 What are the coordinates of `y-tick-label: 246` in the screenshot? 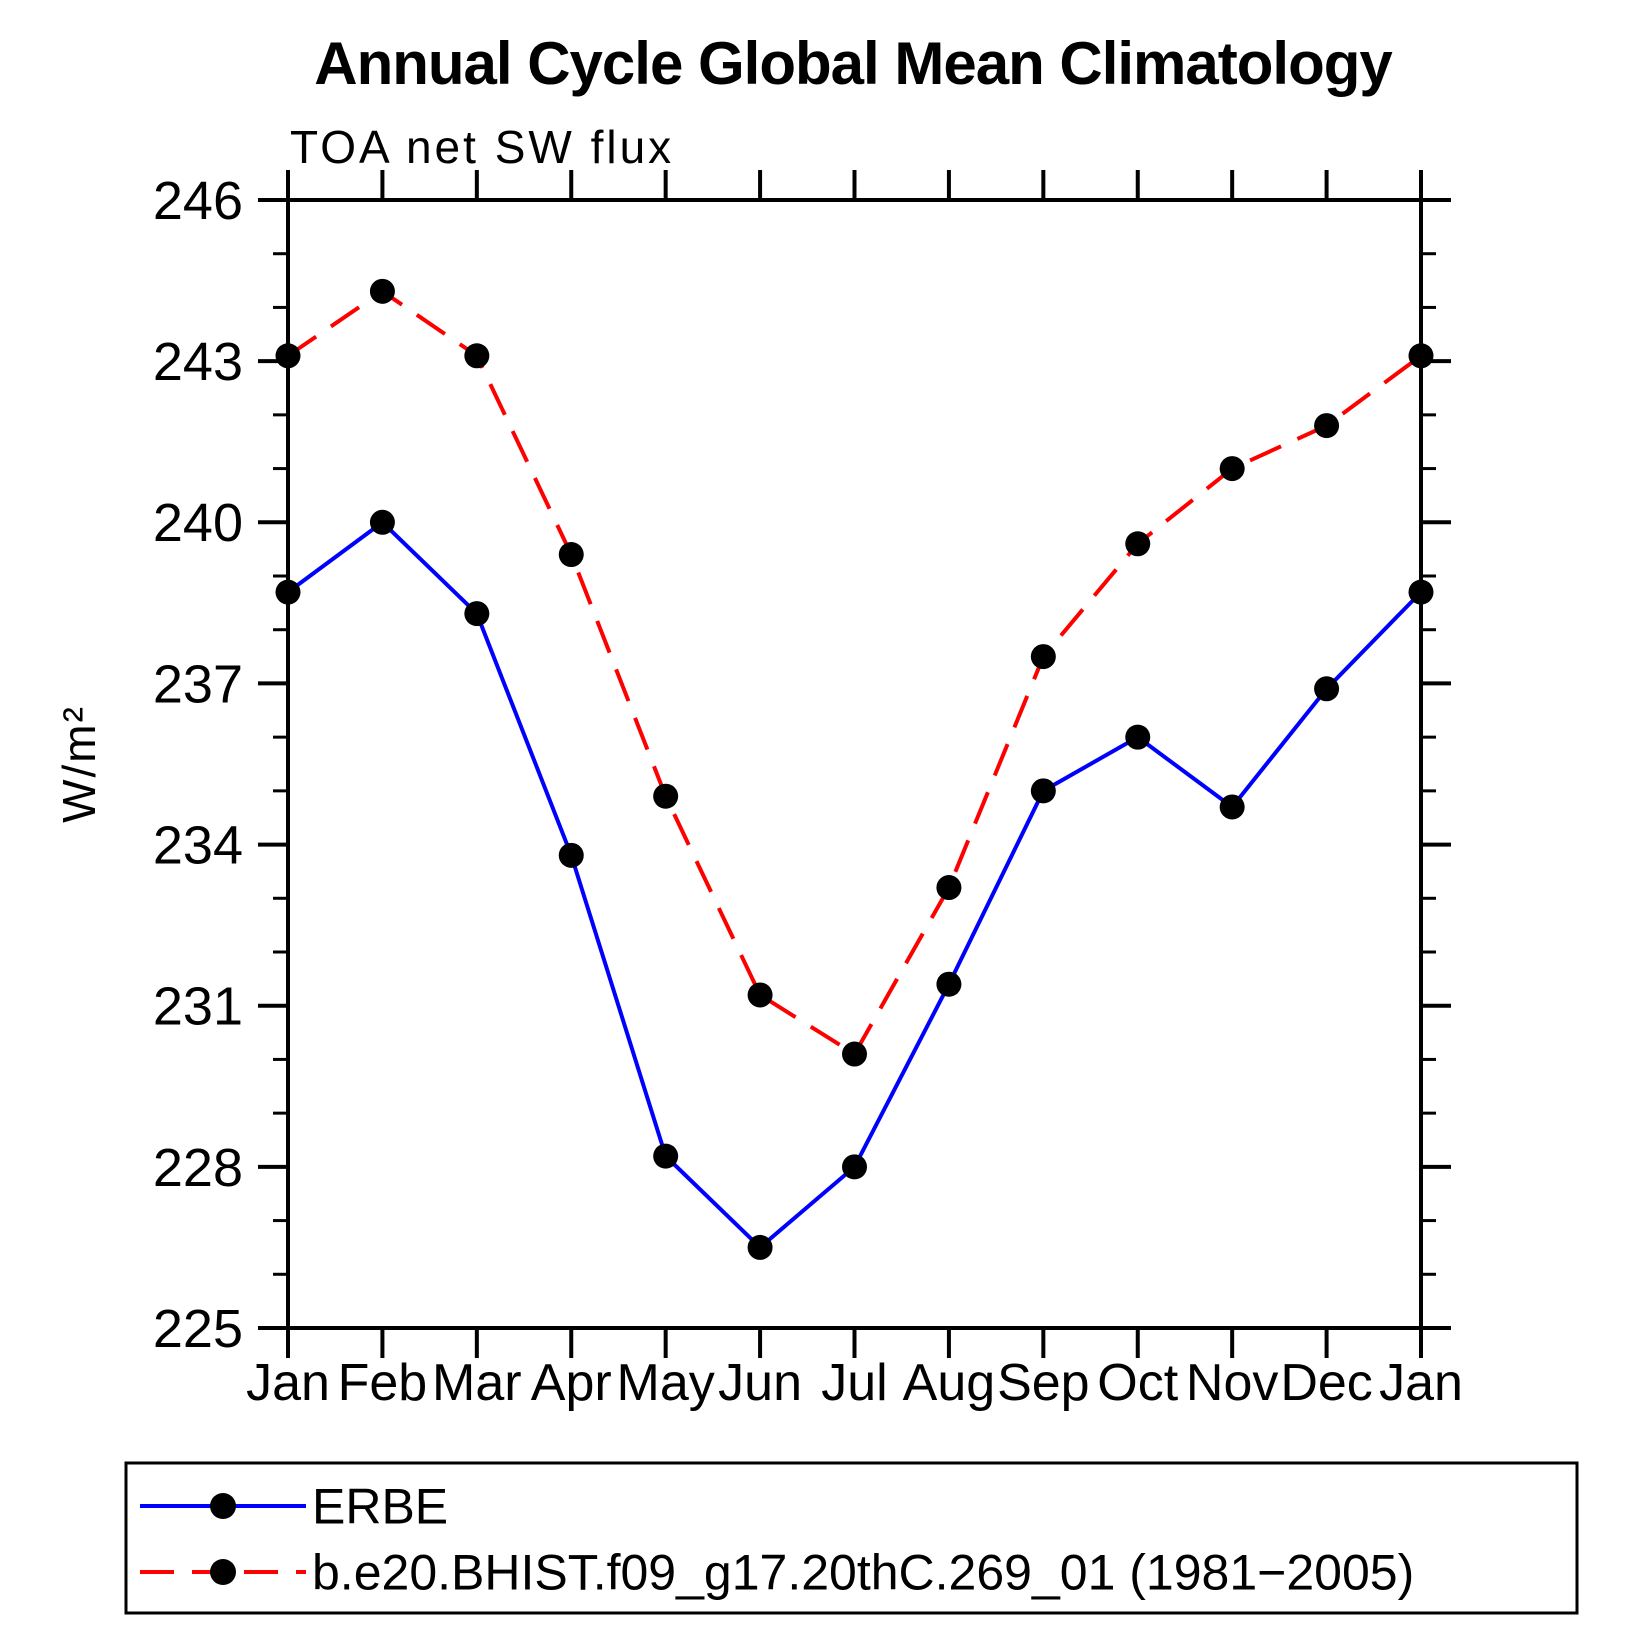 It's located at (198, 201).